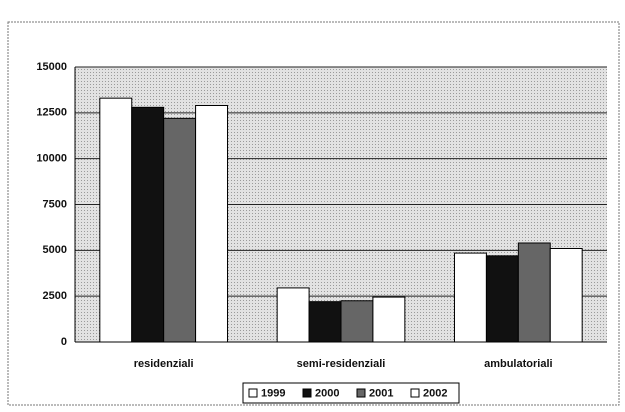 Image resolution: width=625 pixels, height=412 pixels. Describe the element at coordinates (327, 393) in the screenshot. I see `legend-label: 2000` at that location.